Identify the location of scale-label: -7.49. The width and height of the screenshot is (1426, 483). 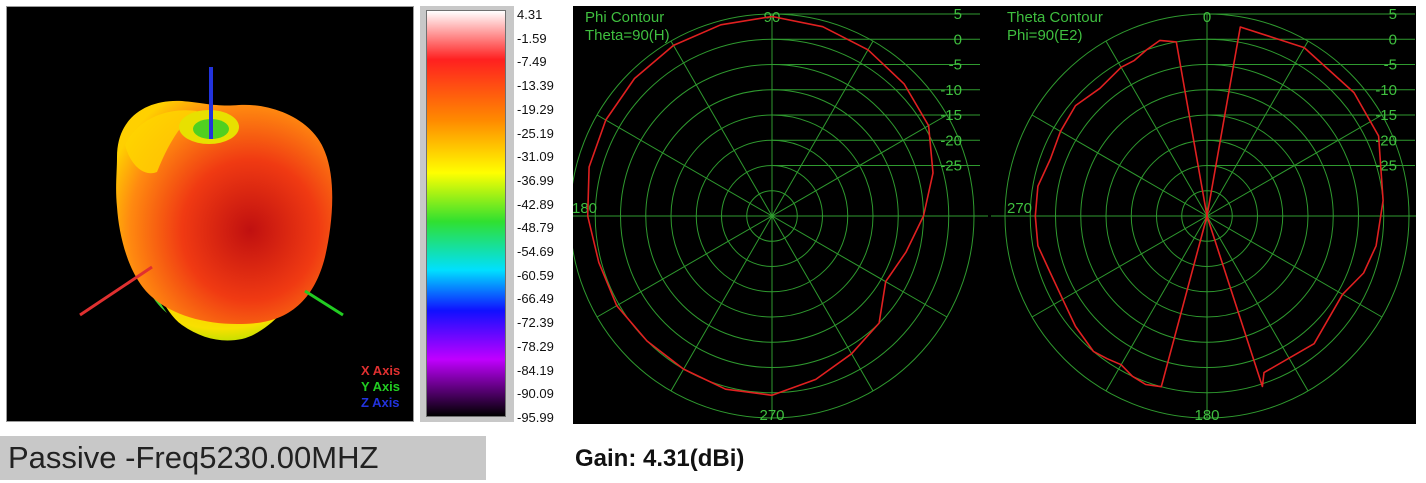
(532, 62).